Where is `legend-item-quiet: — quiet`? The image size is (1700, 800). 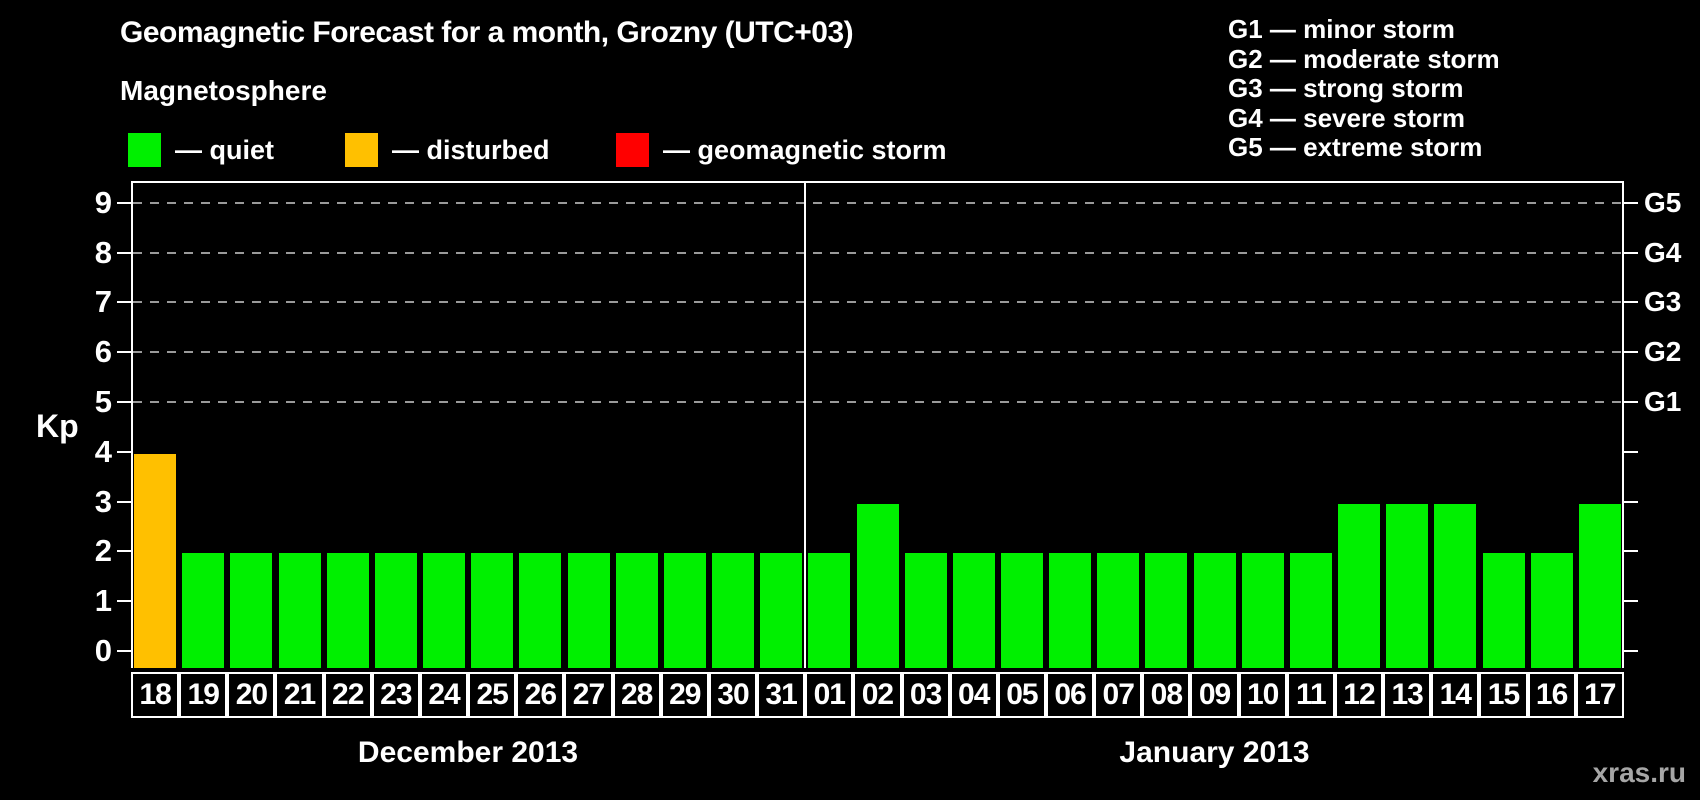
legend-item-quiet: — quiet is located at coordinates (201, 150).